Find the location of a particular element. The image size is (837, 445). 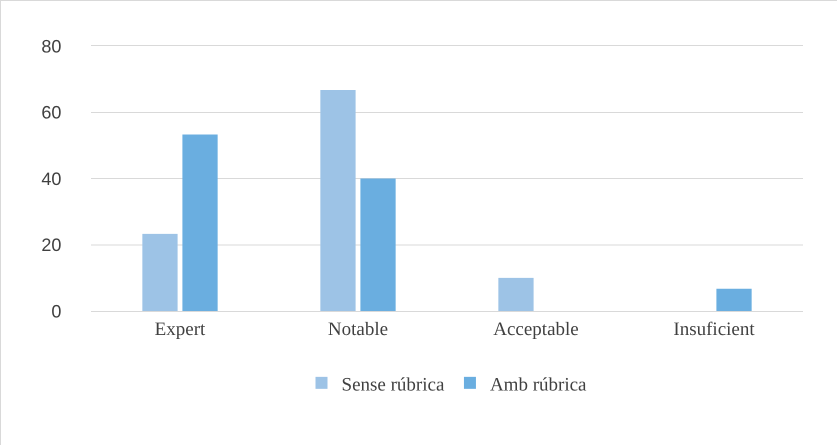

x-tick-label: Acceptable is located at coordinates (536, 329).